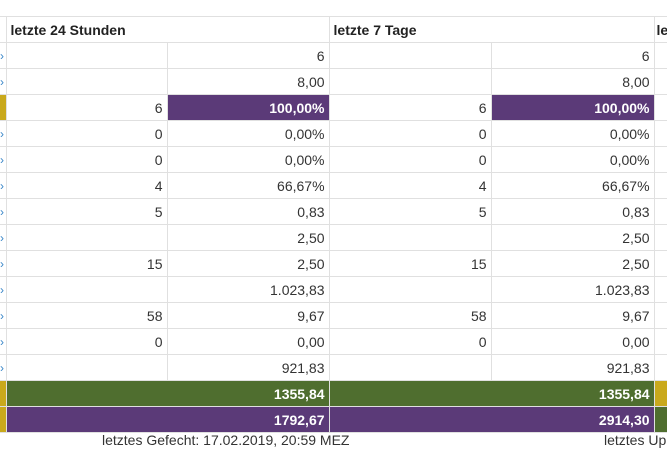  I want to click on table-row: › 921,83 921,83, so click(333, 367).